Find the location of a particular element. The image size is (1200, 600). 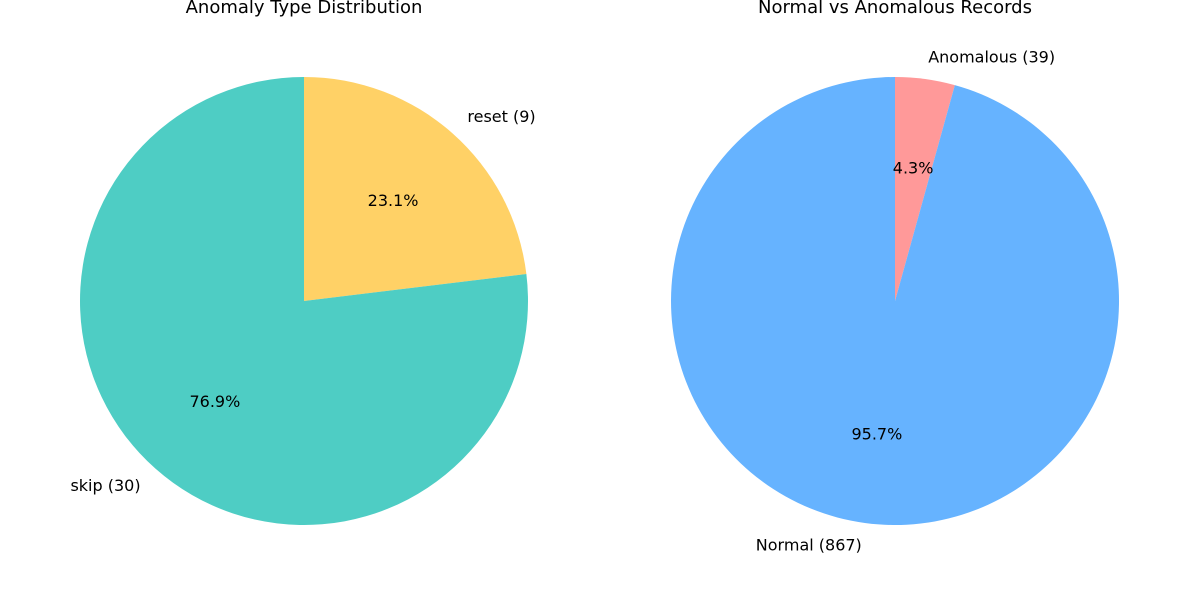

slice-percent-label: 95.7% is located at coordinates (876, 434).